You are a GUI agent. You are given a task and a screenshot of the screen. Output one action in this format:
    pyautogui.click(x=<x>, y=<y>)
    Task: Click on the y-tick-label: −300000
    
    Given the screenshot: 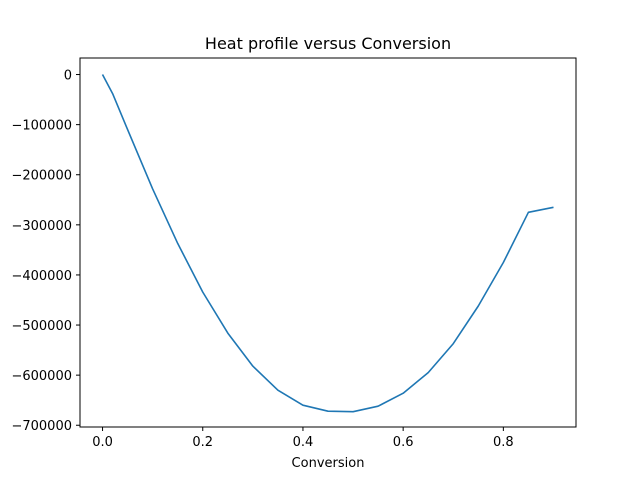 What is the action you would take?
    pyautogui.click(x=41, y=226)
    